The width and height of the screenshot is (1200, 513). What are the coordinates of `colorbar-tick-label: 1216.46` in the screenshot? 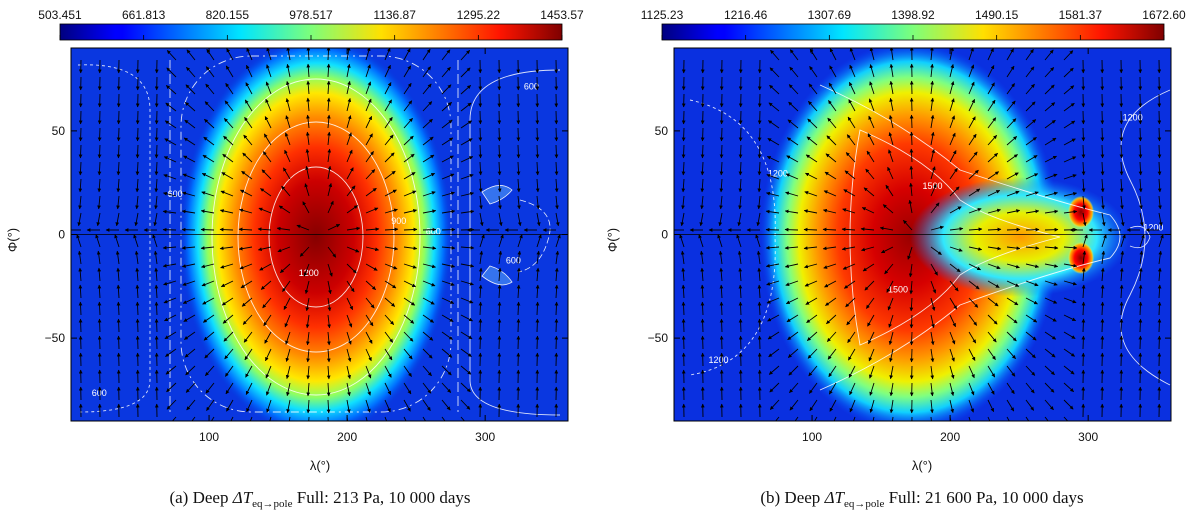 It's located at (746, 15).